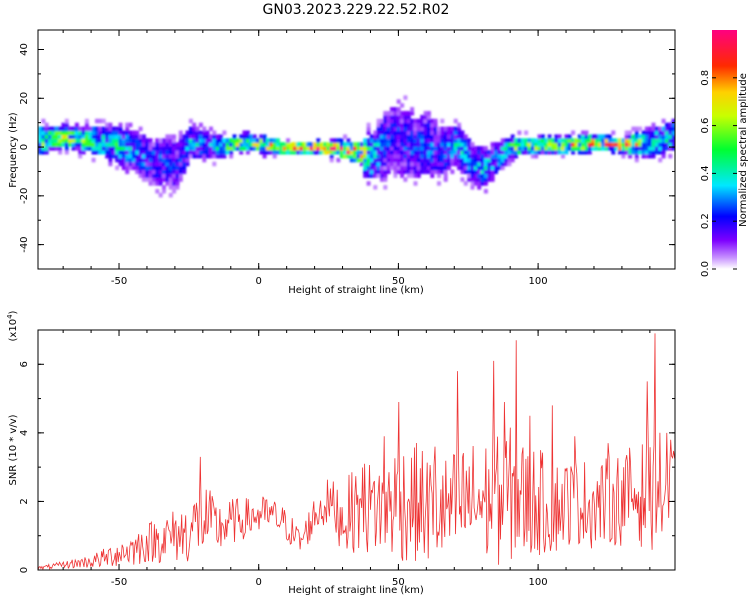 The image size is (750, 600). Describe the element at coordinates (24, 98) in the screenshot. I see `y-tick-label: 20` at that location.